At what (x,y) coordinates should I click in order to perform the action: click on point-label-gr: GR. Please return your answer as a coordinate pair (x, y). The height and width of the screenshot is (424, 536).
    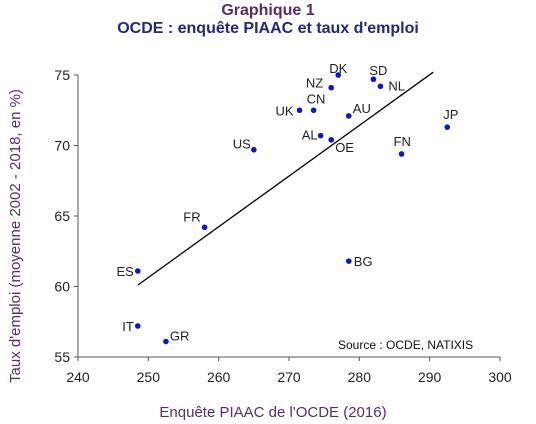
    Looking at the image, I should click on (180, 335).